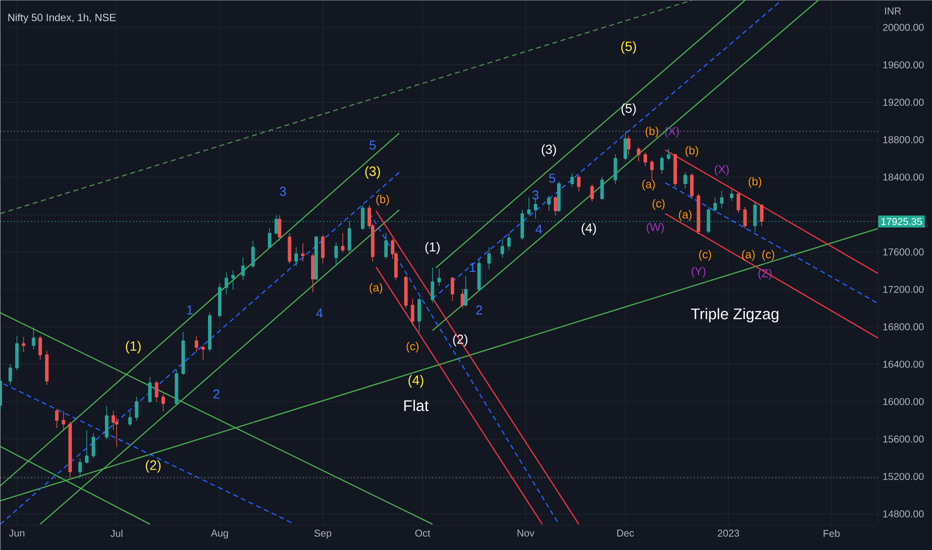 This screenshot has height=550, width=932. Describe the element at coordinates (903, 27) in the screenshot. I see `y-tick-label: 20000.00` at that location.